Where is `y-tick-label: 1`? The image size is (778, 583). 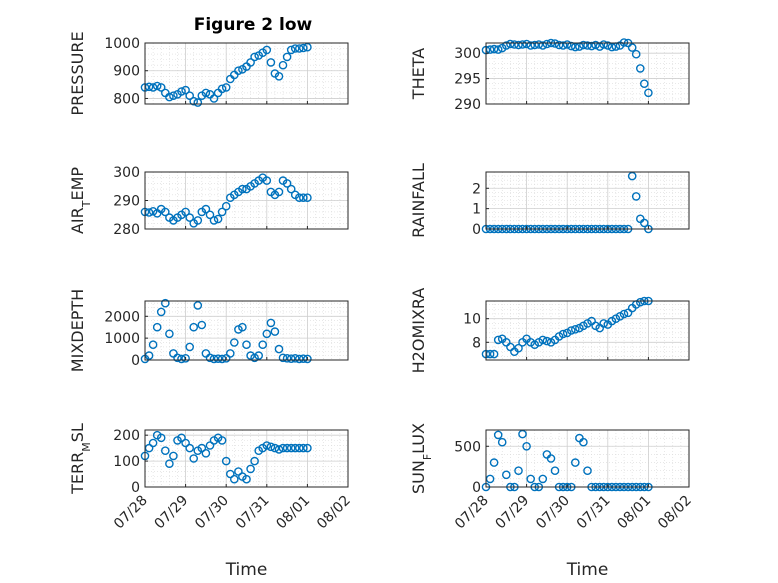
y-tick-label: 1 is located at coordinates (476, 210).